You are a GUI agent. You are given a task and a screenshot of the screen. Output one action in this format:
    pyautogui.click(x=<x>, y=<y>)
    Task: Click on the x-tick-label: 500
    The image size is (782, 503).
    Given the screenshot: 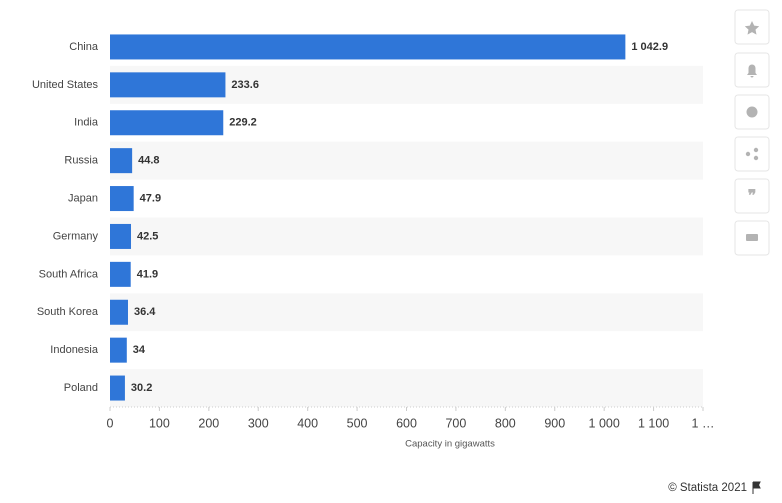 What is the action you would take?
    pyautogui.click(x=357, y=423)
    